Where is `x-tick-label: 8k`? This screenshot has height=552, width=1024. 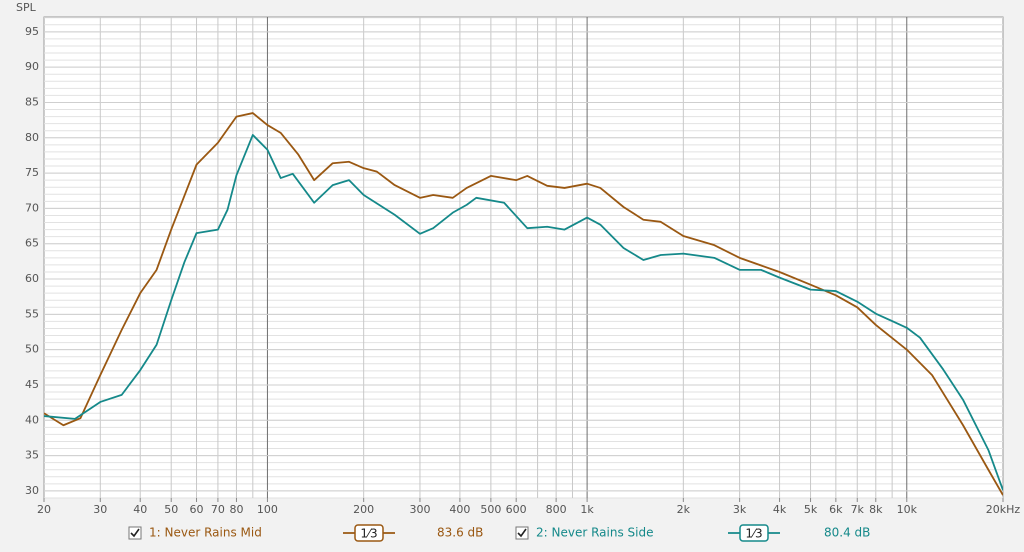
x-tick-label: 8k is located at coordinates (876, 509).